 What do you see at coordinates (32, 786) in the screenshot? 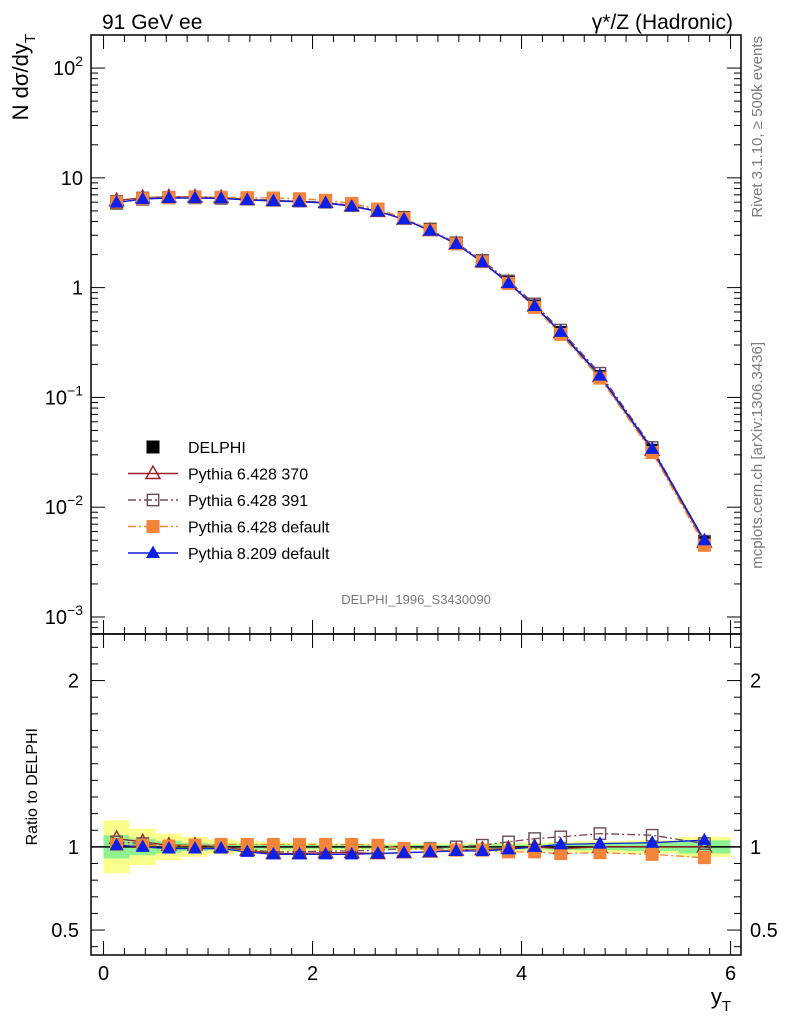
I see `ratio-y-axis-label: Ratio to DELPHI` at bounding box center [32, 786].